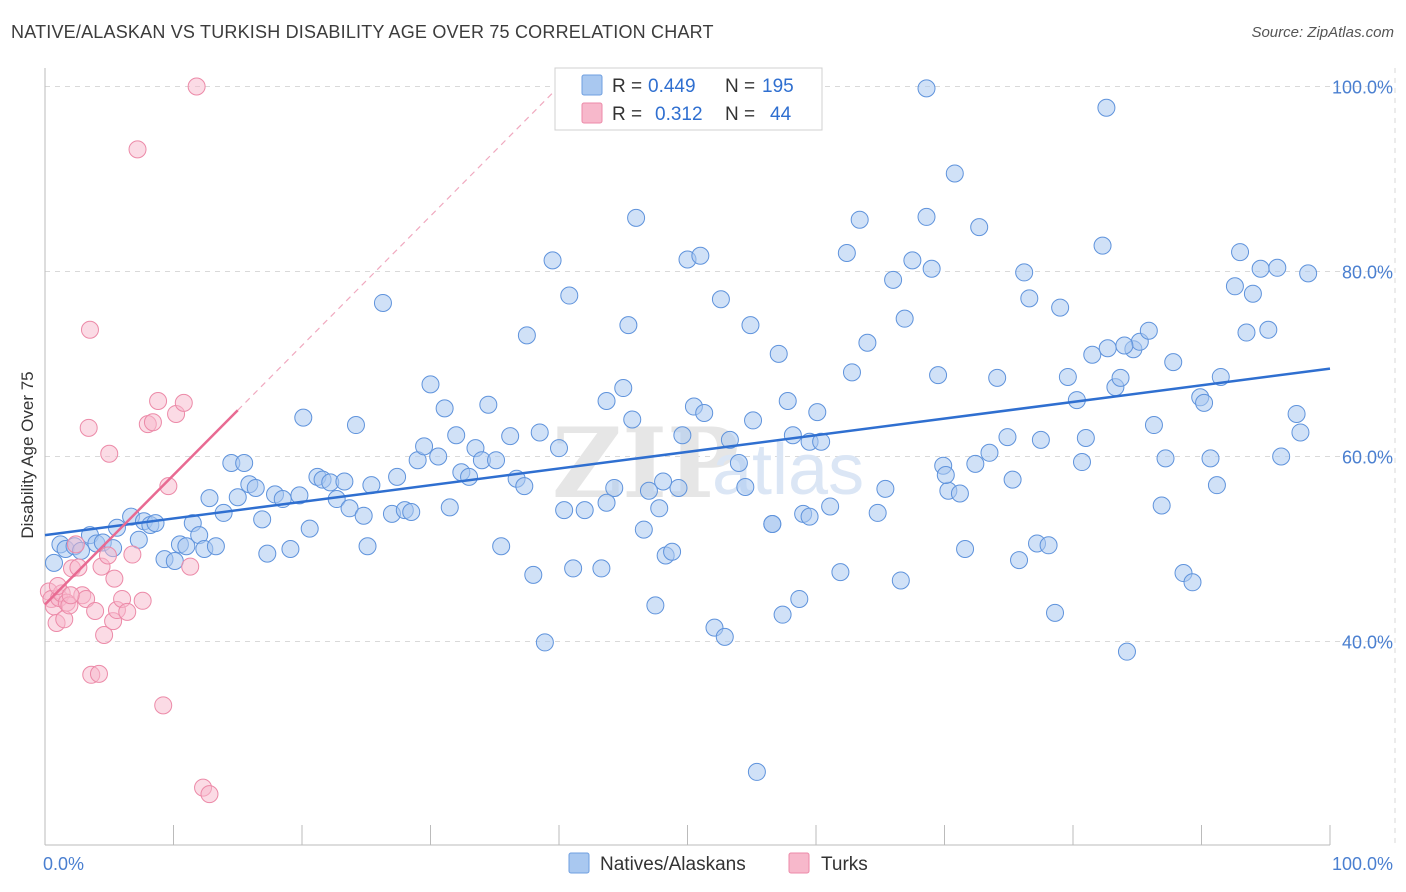  What do you see at coordinates (627, 114) in the screenshot?
I see `legend-r-label-2: R =` at bounding box center [627, 114].